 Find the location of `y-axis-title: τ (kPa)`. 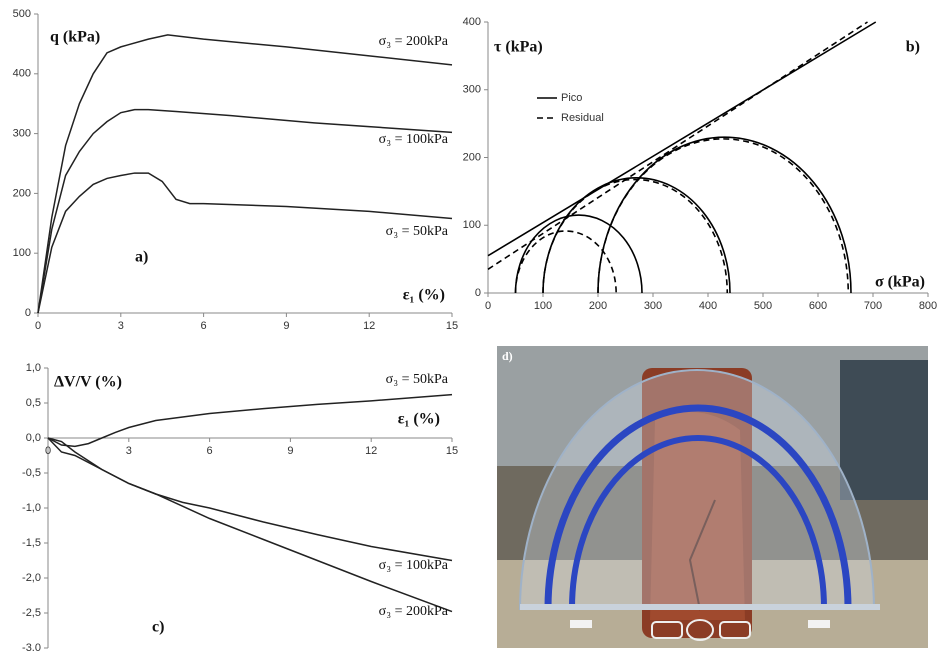

y-axis-title: τ (kPa) is located at coordinates (518, 47).